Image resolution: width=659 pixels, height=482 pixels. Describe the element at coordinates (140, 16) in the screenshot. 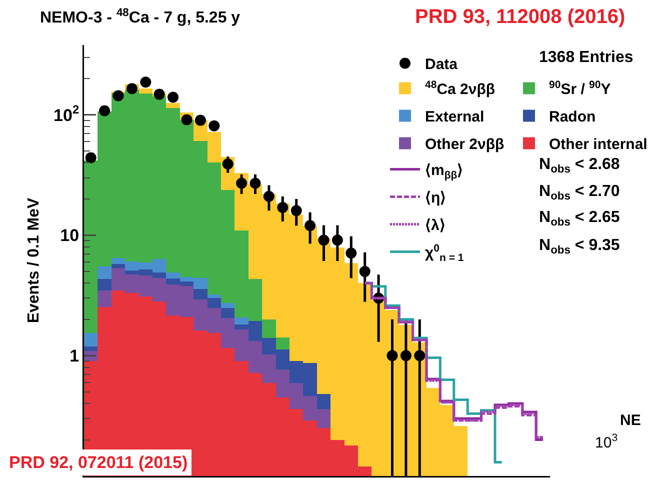

I see `chart-title: NEMO-3 - $^{48}$Ca - 7 g, 5.25 y` at that location.